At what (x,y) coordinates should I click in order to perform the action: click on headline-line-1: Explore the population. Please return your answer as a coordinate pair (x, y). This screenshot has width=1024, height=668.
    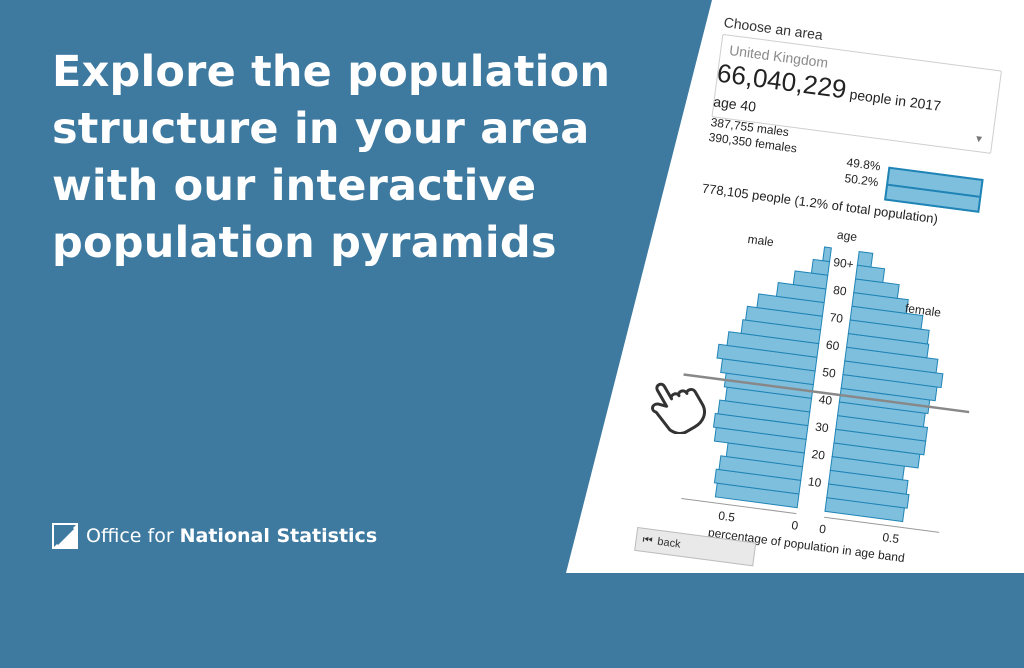
    Looking at the image, I should click on (331, 72).